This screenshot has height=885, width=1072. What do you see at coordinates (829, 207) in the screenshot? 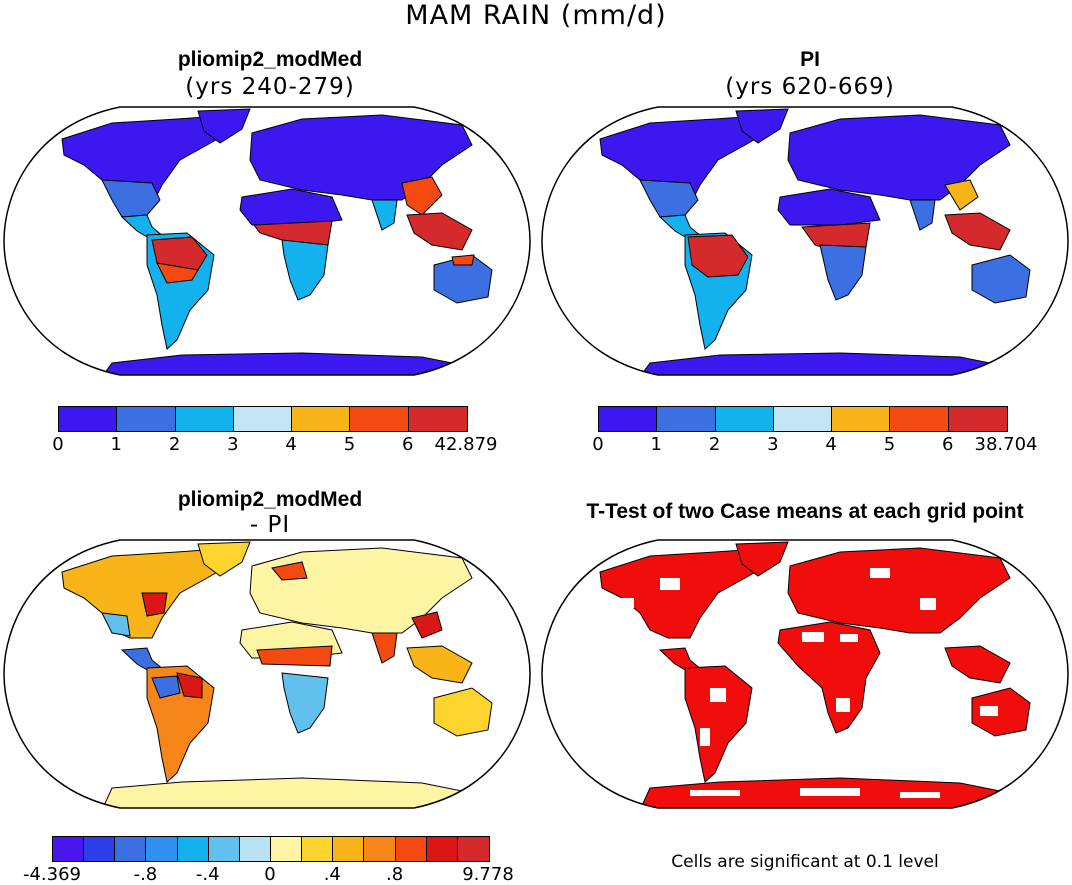
I see `africa-north` at bounding box center [829, 207].